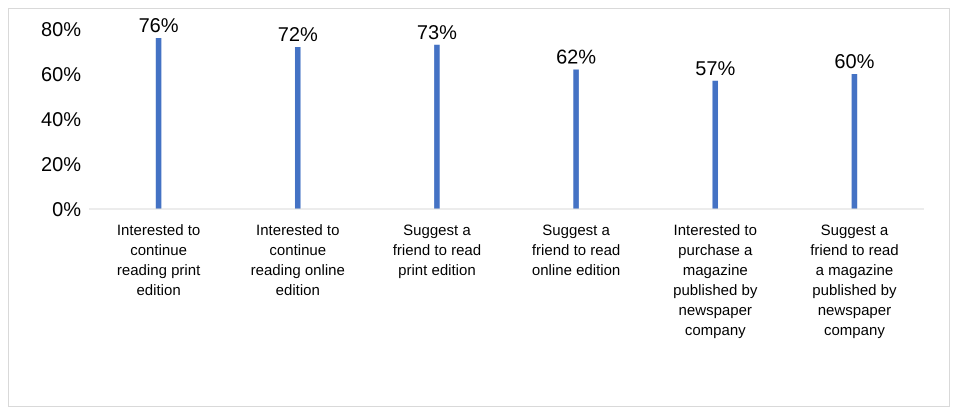 The height and width of the screenshot is (407, 958). Describe the element at coordinates (158, 26) in the screenshot. I see `data-label: 76%` at that location.